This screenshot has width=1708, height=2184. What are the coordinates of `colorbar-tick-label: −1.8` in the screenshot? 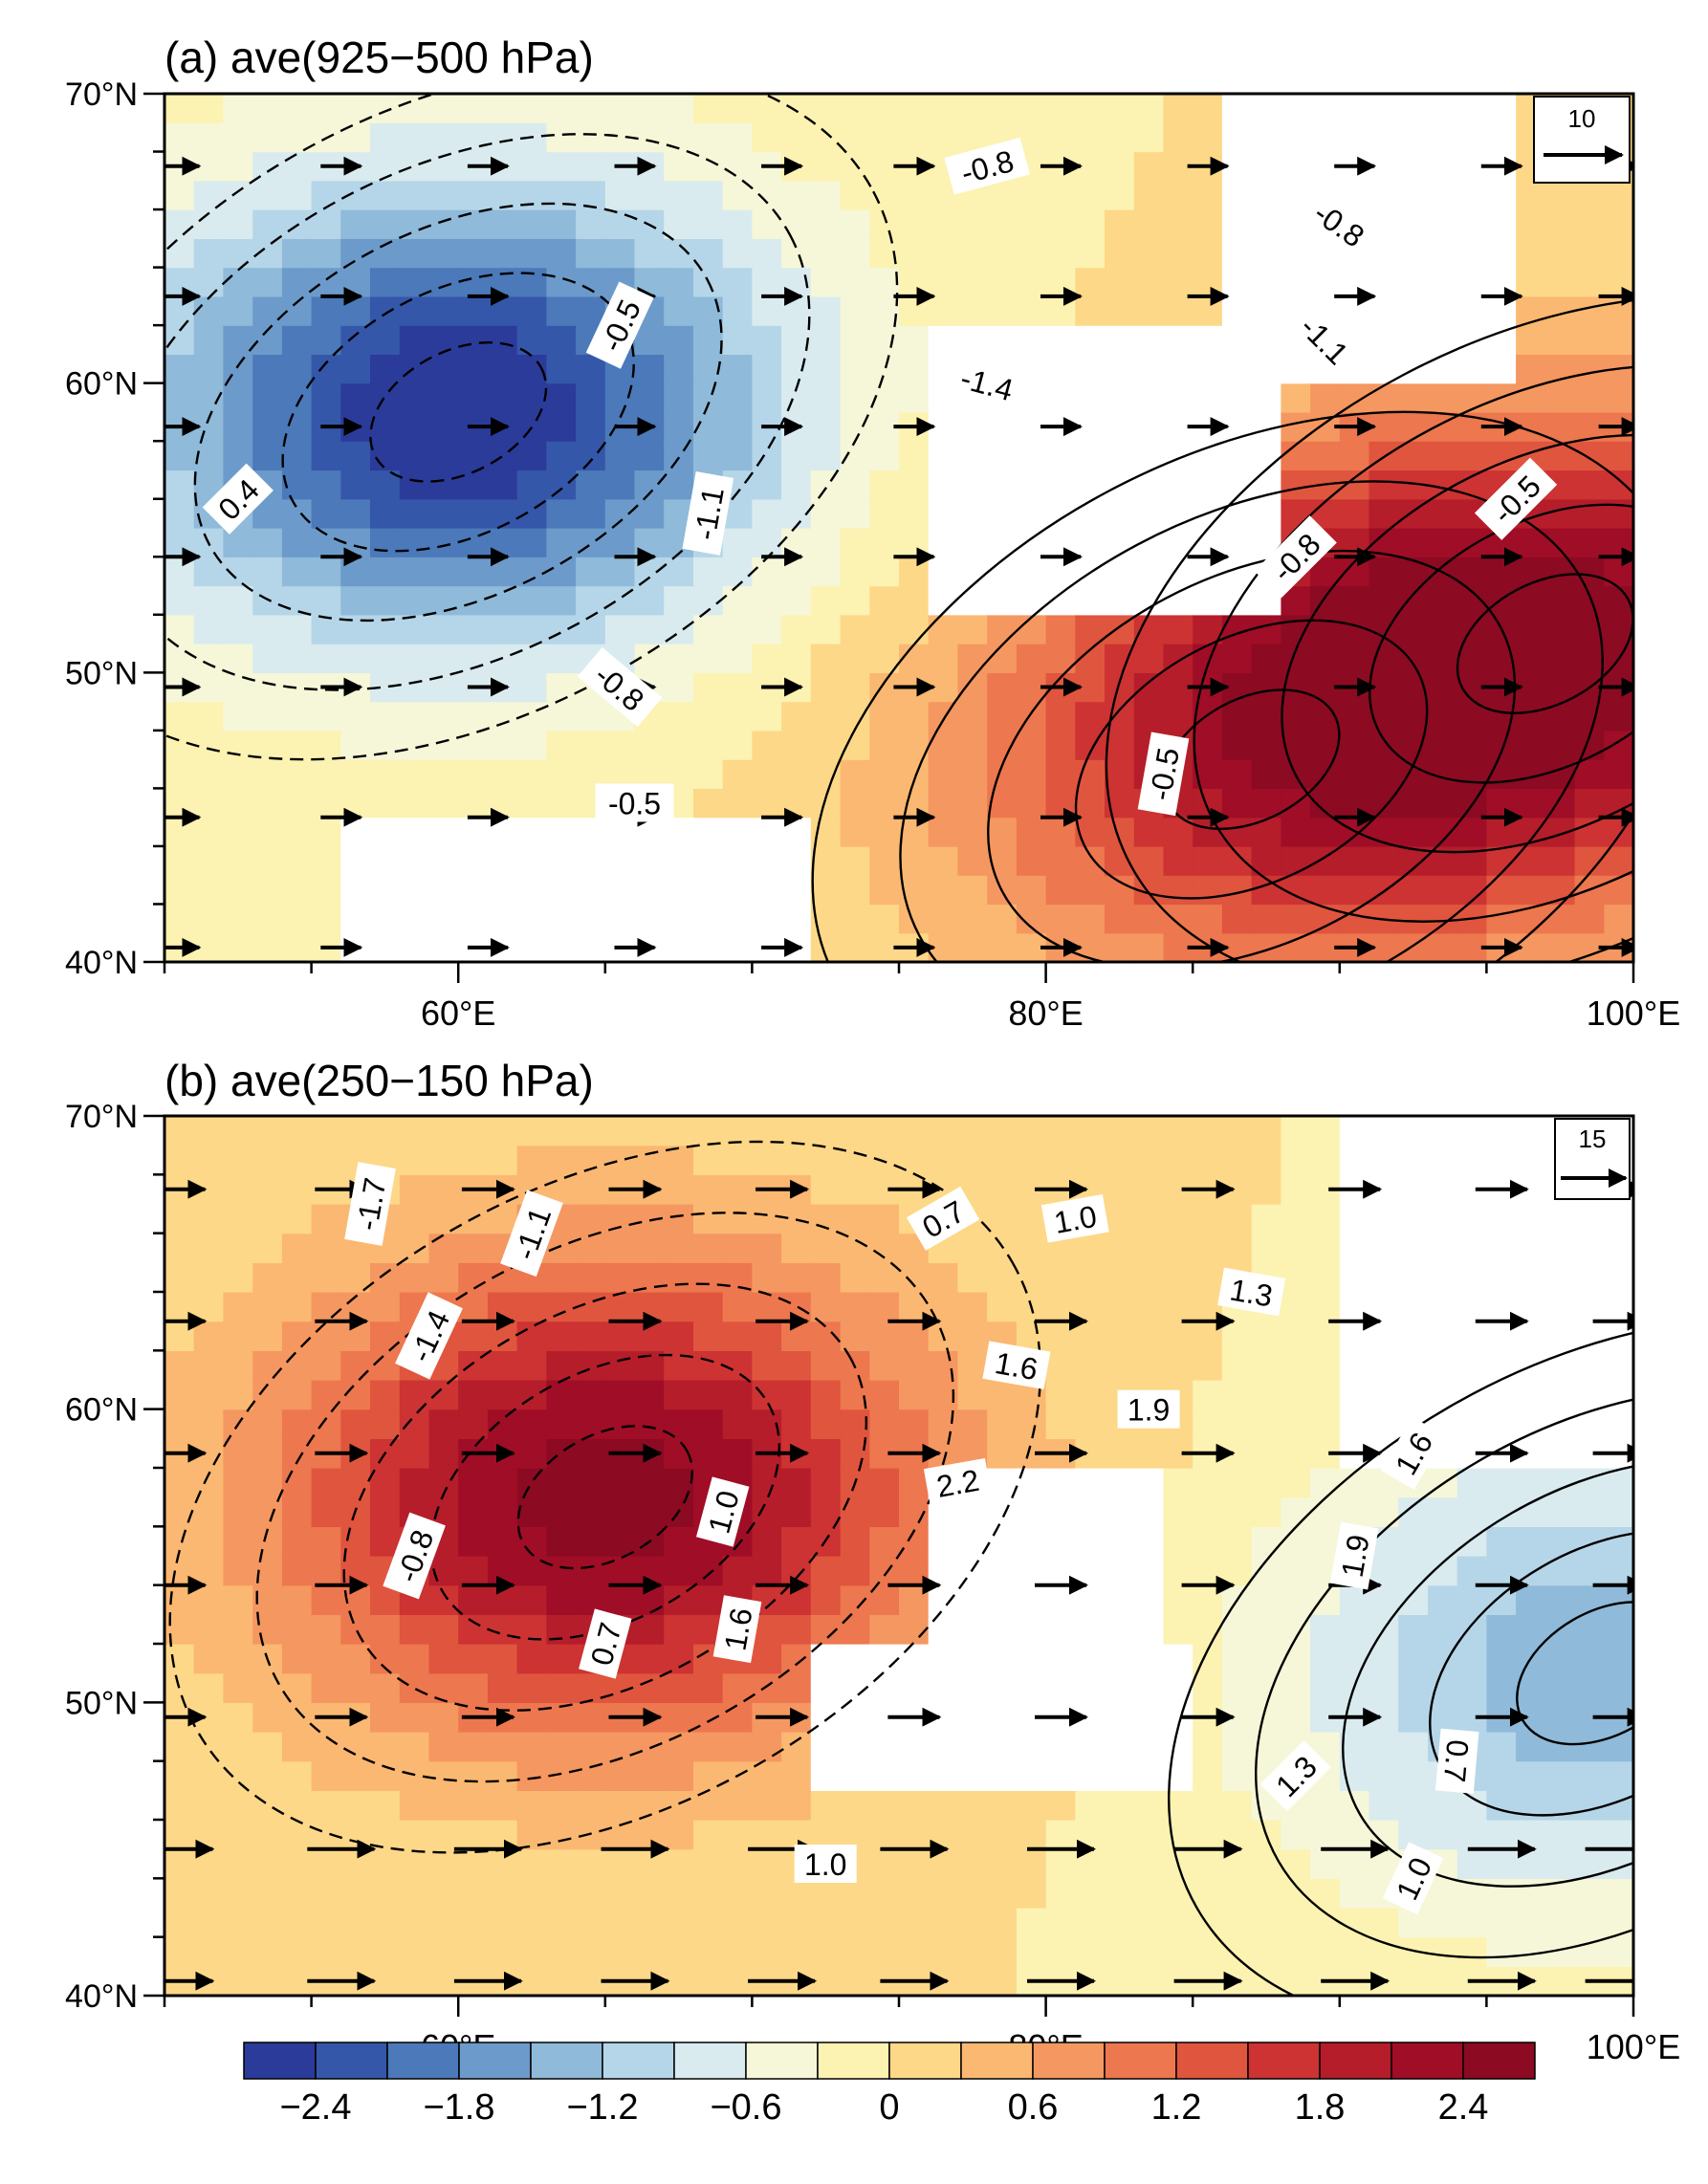 It's located at (458, 2107).